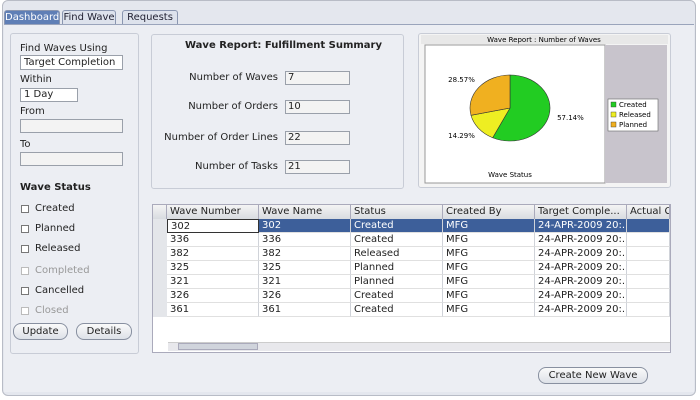 The image size is (700, 400). Describe the element at coordinates (317, 78) in the screenshot. I see `summary-value: 7` at that location.